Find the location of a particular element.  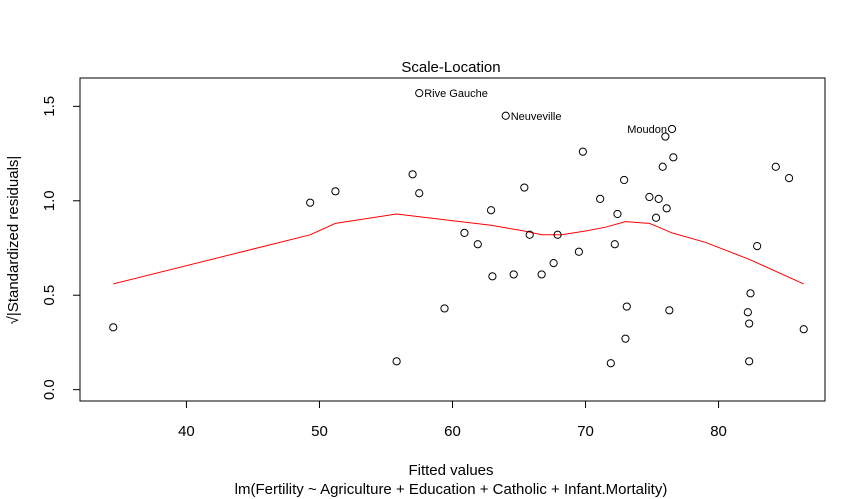

x-tick-label: 60 is located at coordinates (452, 431).